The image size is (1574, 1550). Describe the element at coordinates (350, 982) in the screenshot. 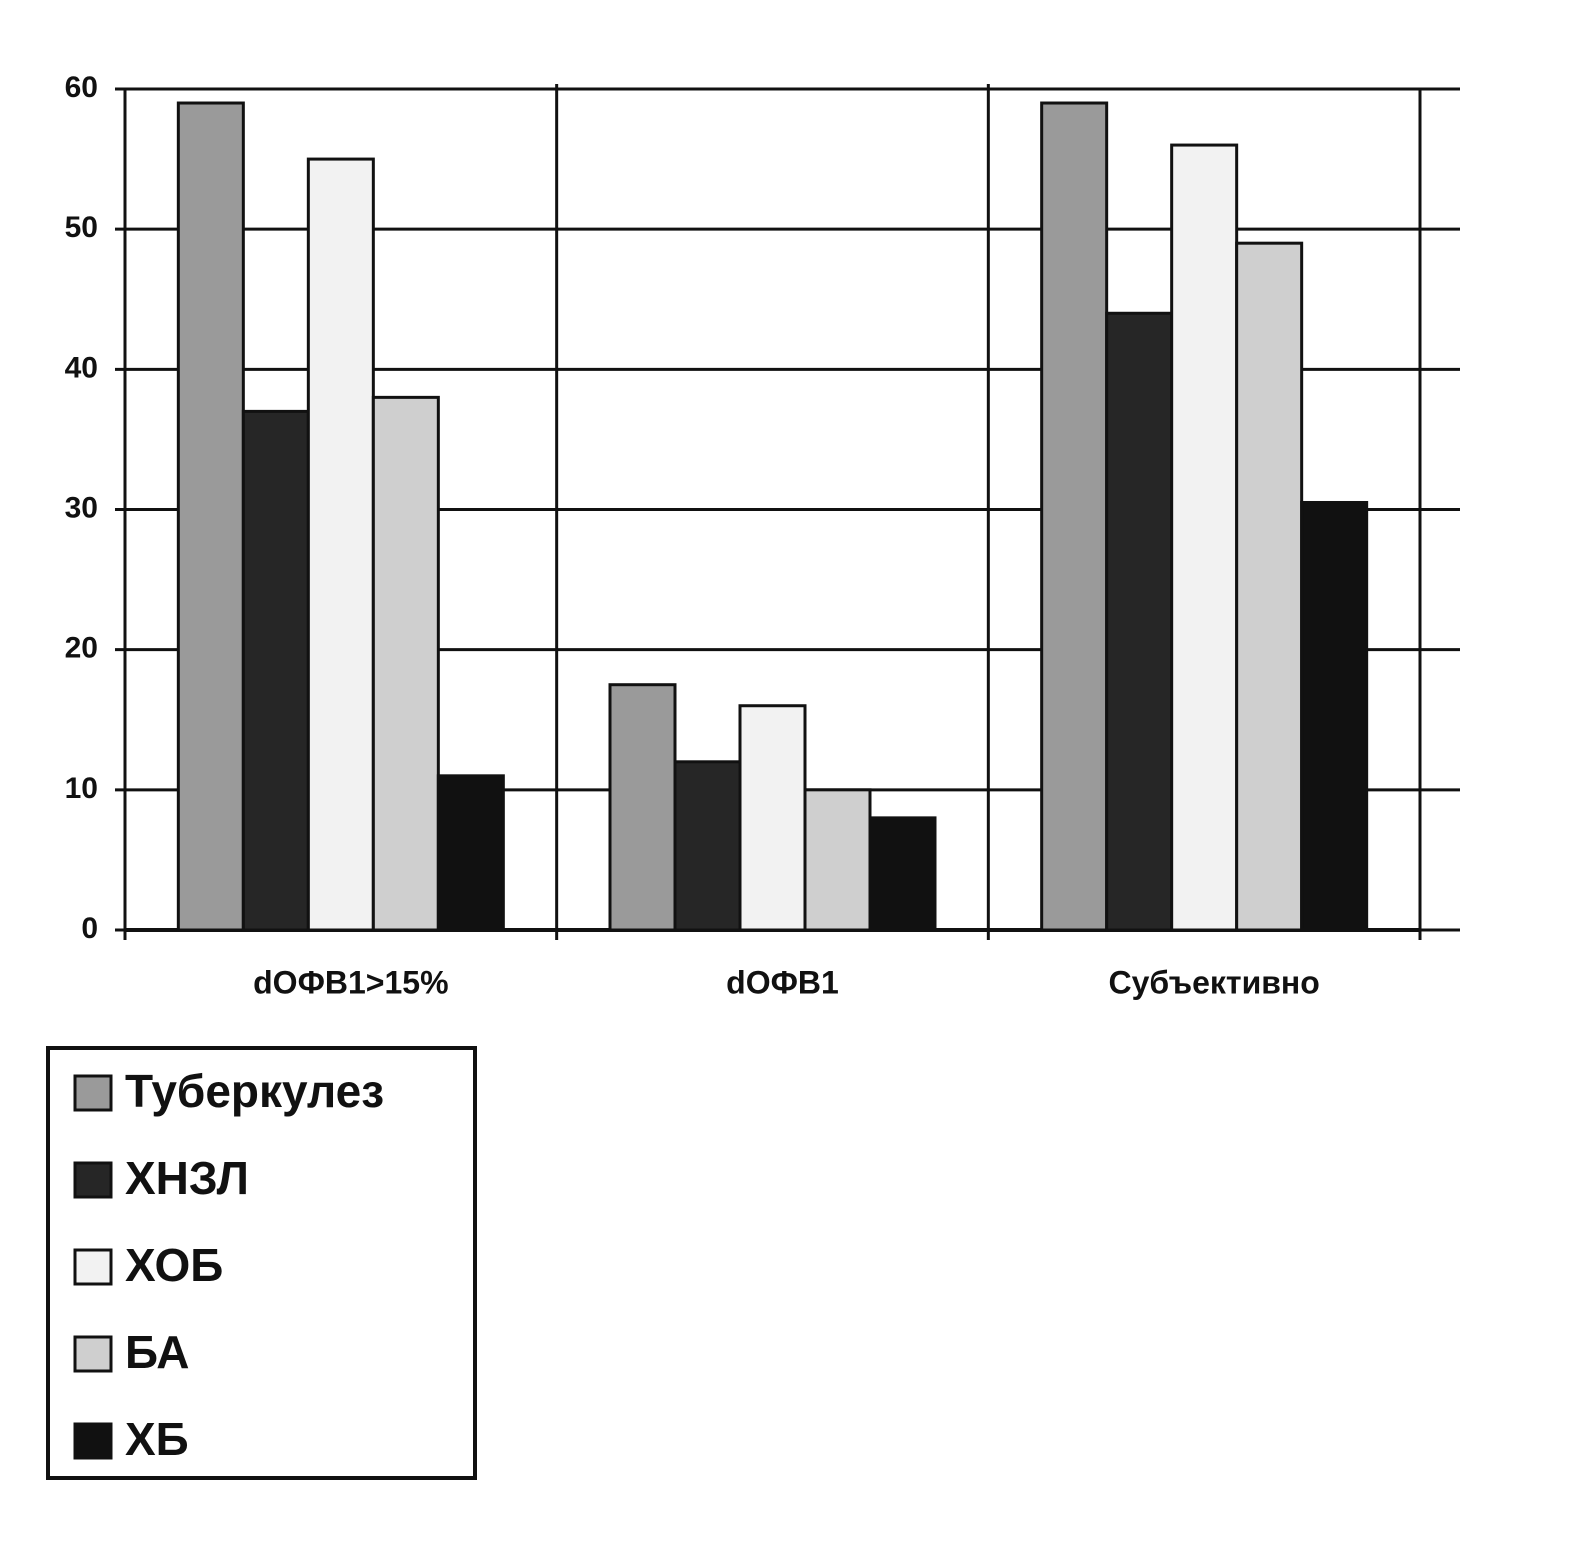

I see `x-tick-label: dОФВ1>15%` at that location.